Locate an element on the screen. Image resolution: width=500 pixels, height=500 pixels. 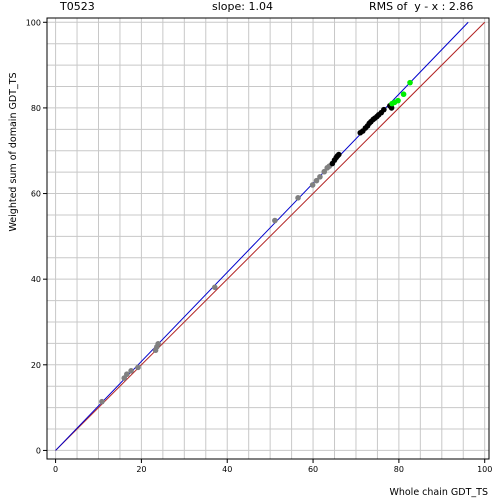
y-axis-label: Weighted sum of domain GDT_TS is located at coordinates (13, 151).